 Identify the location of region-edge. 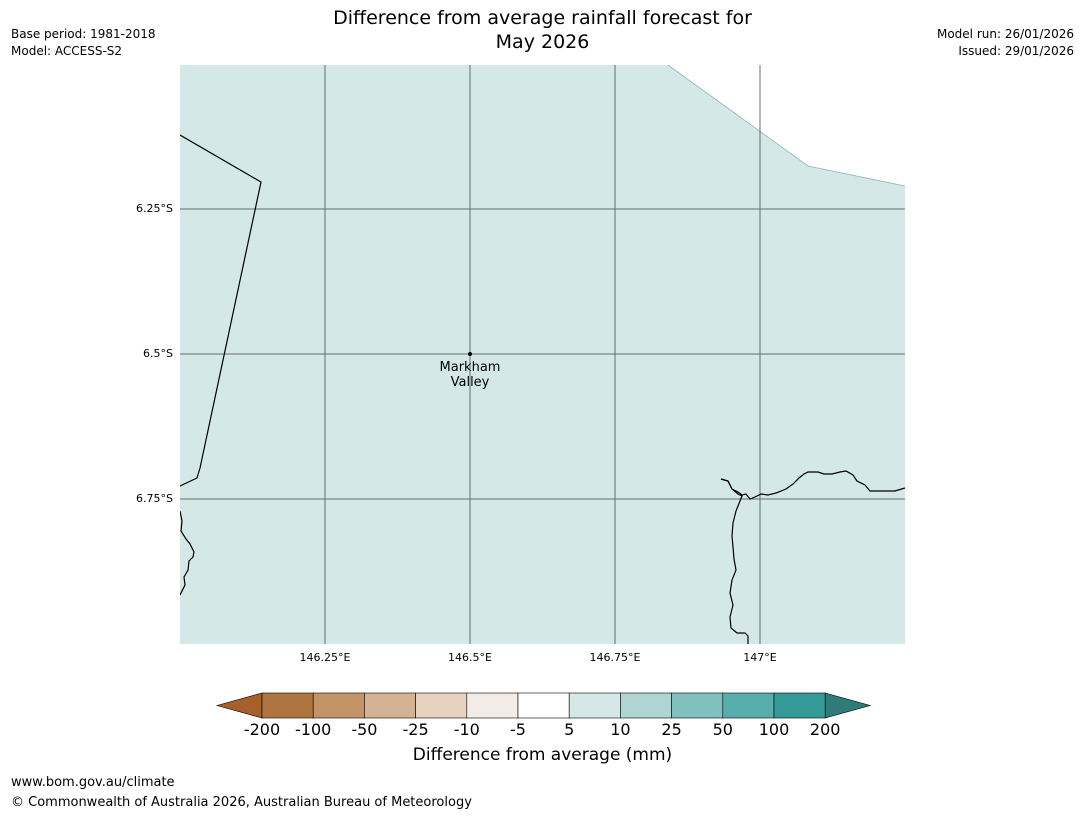
(786, 126).